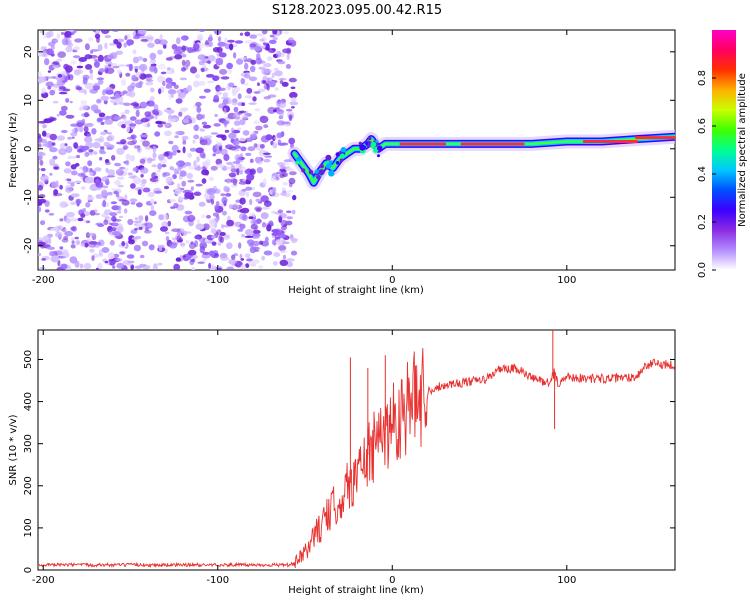 This screenshot has width=750, height=600. Describe the element at coordinates (13, 449) in the screenshot. I see `snr-y-axis-label: SNR (10 * v/v)` at that location.